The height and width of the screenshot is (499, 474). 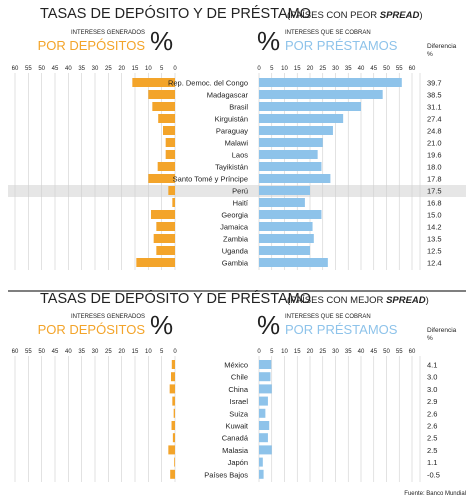 I want to click on chart1-diff-value: 12.5, so click(x=434, y=251).